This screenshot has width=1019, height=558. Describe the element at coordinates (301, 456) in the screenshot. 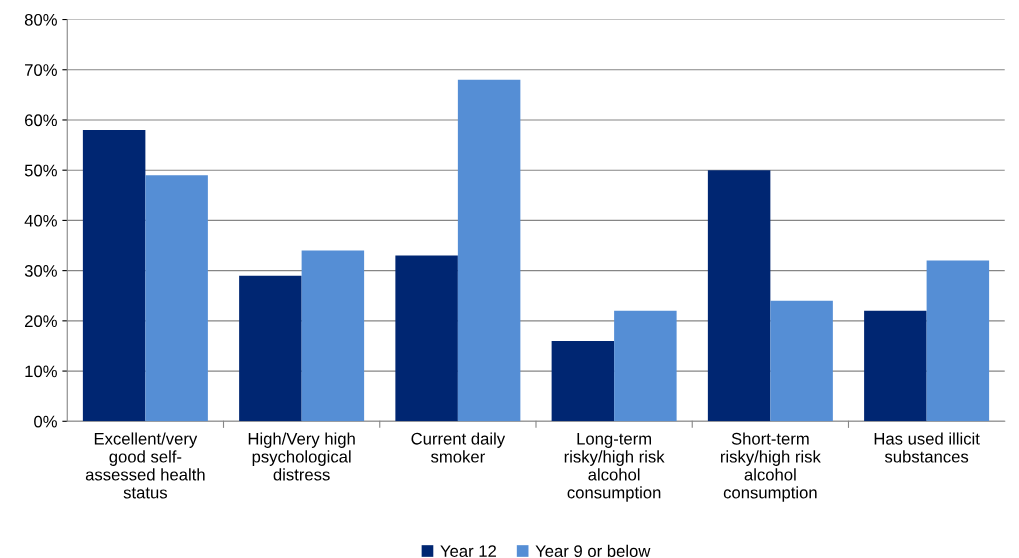

I see `x-tick-label: High/Very high psychological distress` at that location.